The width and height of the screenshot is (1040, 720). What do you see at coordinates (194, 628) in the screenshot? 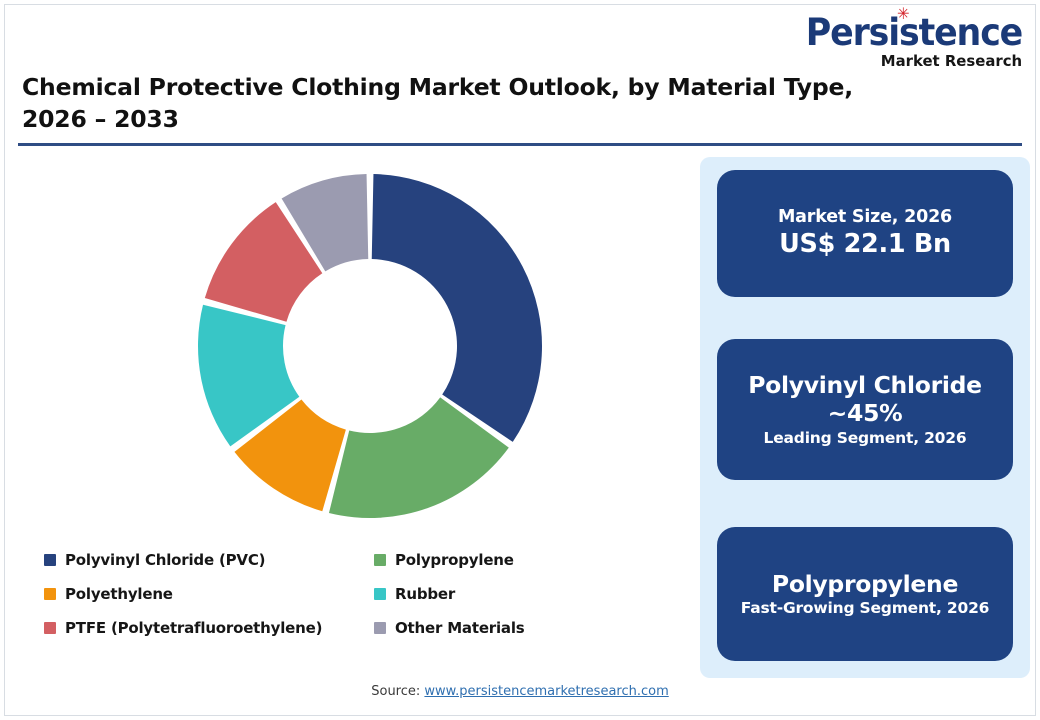
I see `legend-item-label: PTFE (Polytetrafluoroethylene)` at bounding box center [194, 628].